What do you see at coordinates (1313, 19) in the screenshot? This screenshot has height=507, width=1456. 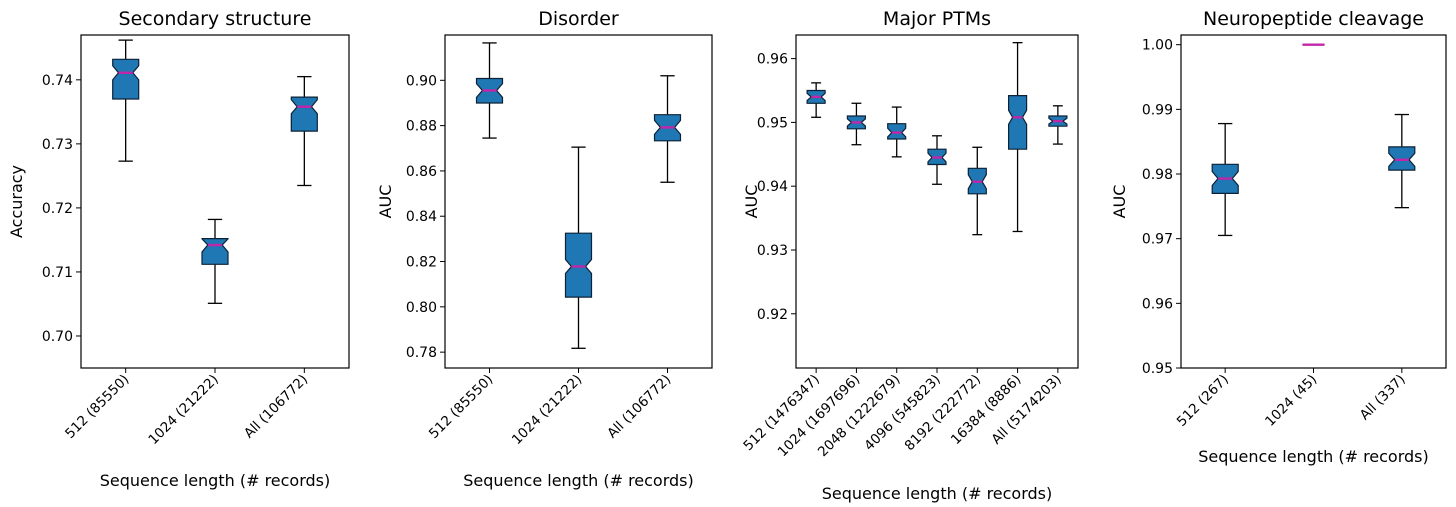 I see `chart-title: Neuropeptide cleavage` at bounding box center [1313, 19].